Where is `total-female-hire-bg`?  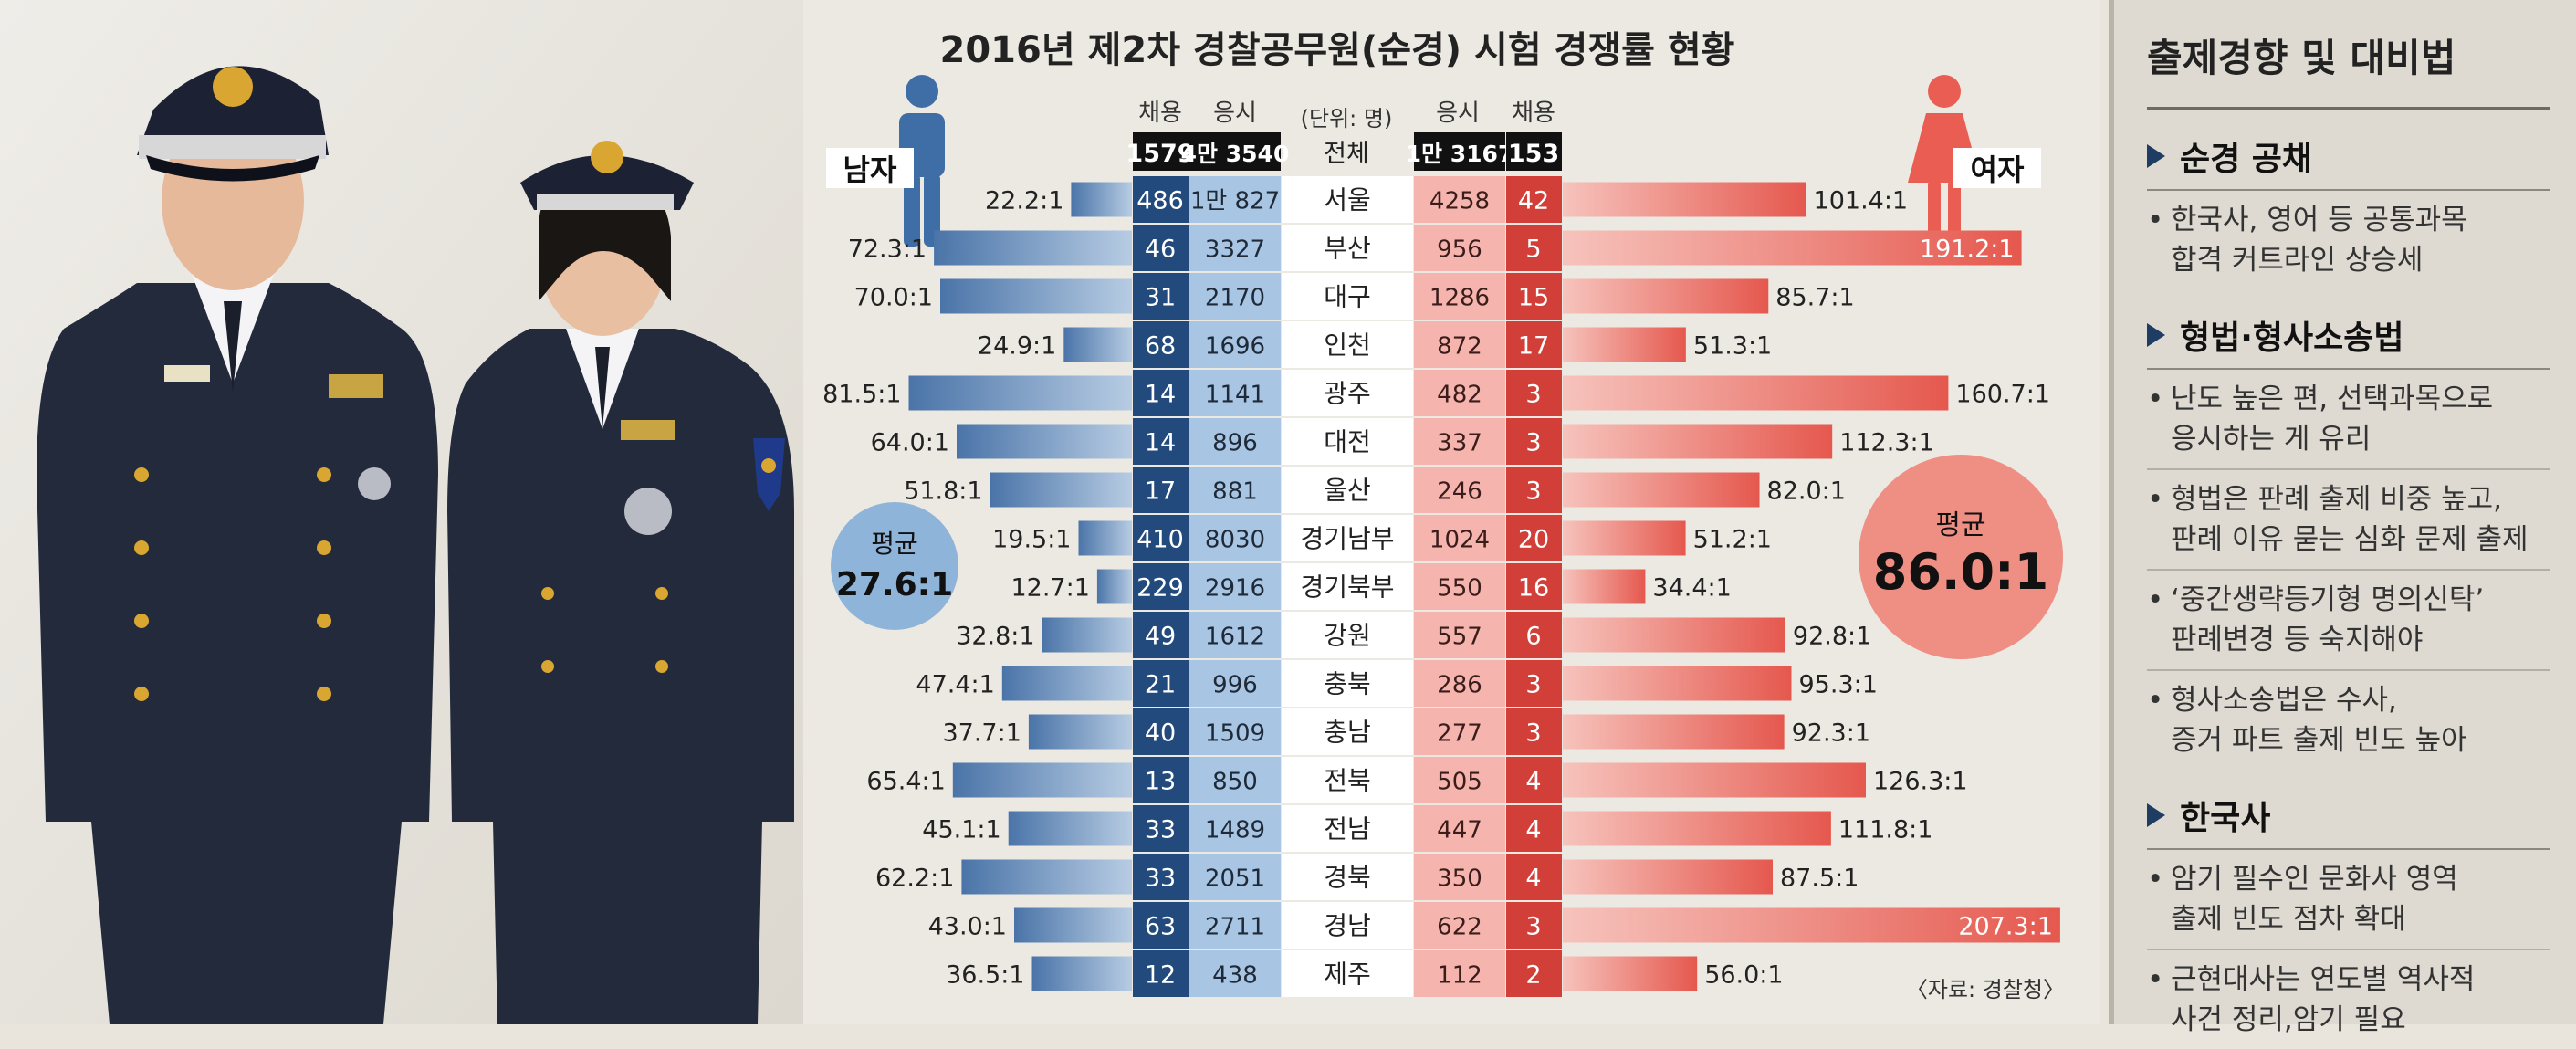
total-female-hire-bg is located at coordinates (1534, 151).